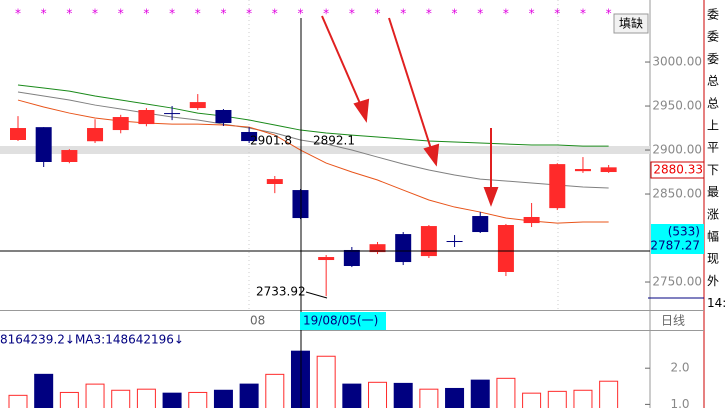 The height and width of the screenshot is (408, 725). Describe the element at coordinates (340, 321) in the screenshot. I see `crosshair-date: 19/08/05(一)` at that location.